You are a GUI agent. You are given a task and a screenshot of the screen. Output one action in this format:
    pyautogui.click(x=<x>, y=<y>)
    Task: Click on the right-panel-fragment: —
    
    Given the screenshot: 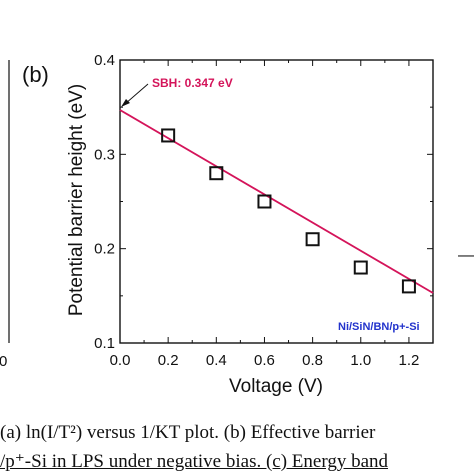 What is the action you would take?
    pyautogui.click(x=466, y=255)
    